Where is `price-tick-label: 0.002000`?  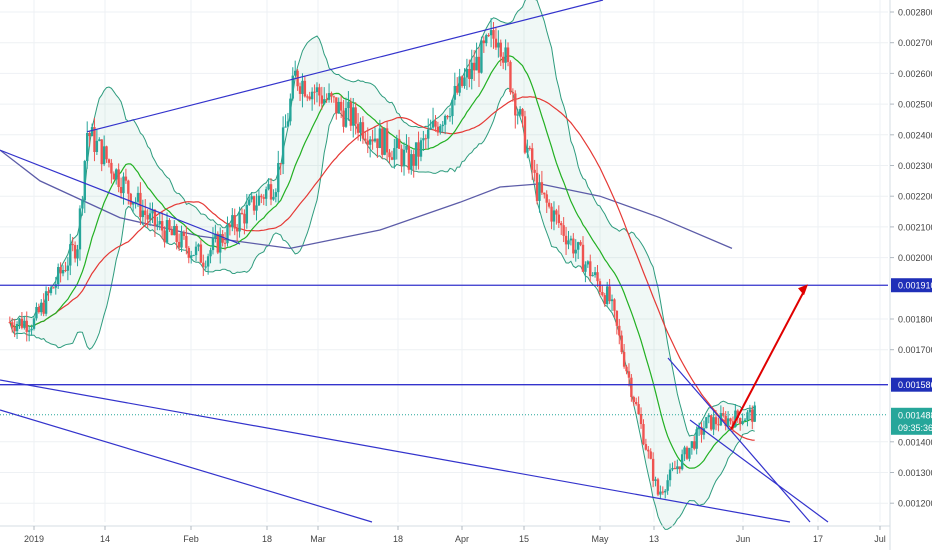
price-tick-label: 0.002000 is located at coordinates (915, 258).